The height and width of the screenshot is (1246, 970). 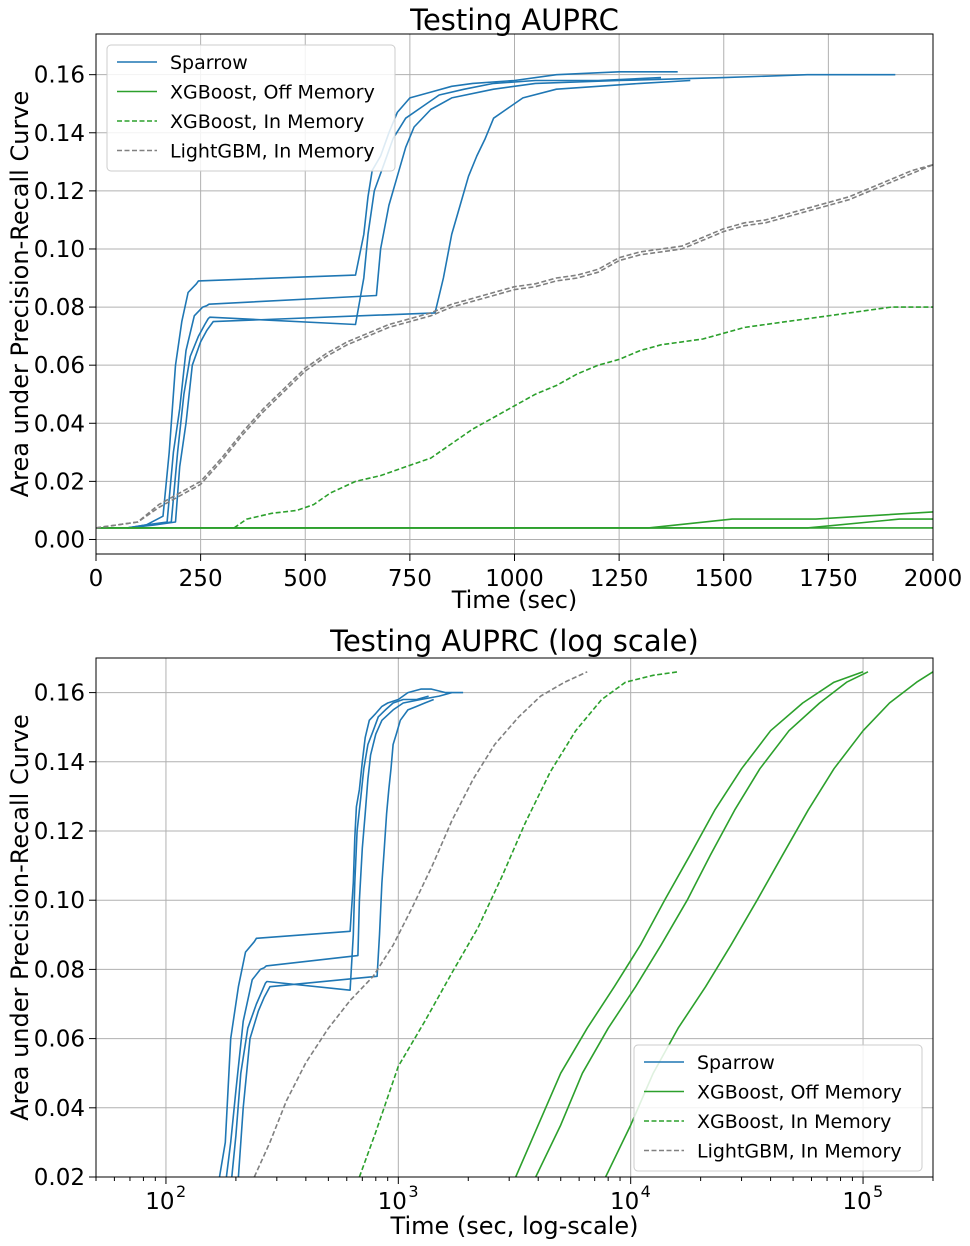 I want to click on x-tick-exponent: 5, so click(x=878, y=1191).